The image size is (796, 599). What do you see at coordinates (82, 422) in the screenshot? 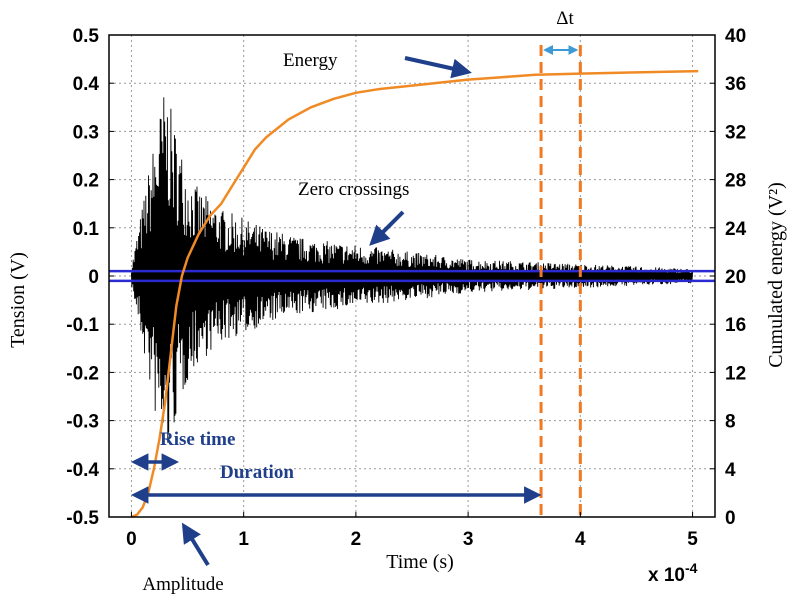
I see `y-tick-left-label: -0.3` at bounding box center [82, 422].